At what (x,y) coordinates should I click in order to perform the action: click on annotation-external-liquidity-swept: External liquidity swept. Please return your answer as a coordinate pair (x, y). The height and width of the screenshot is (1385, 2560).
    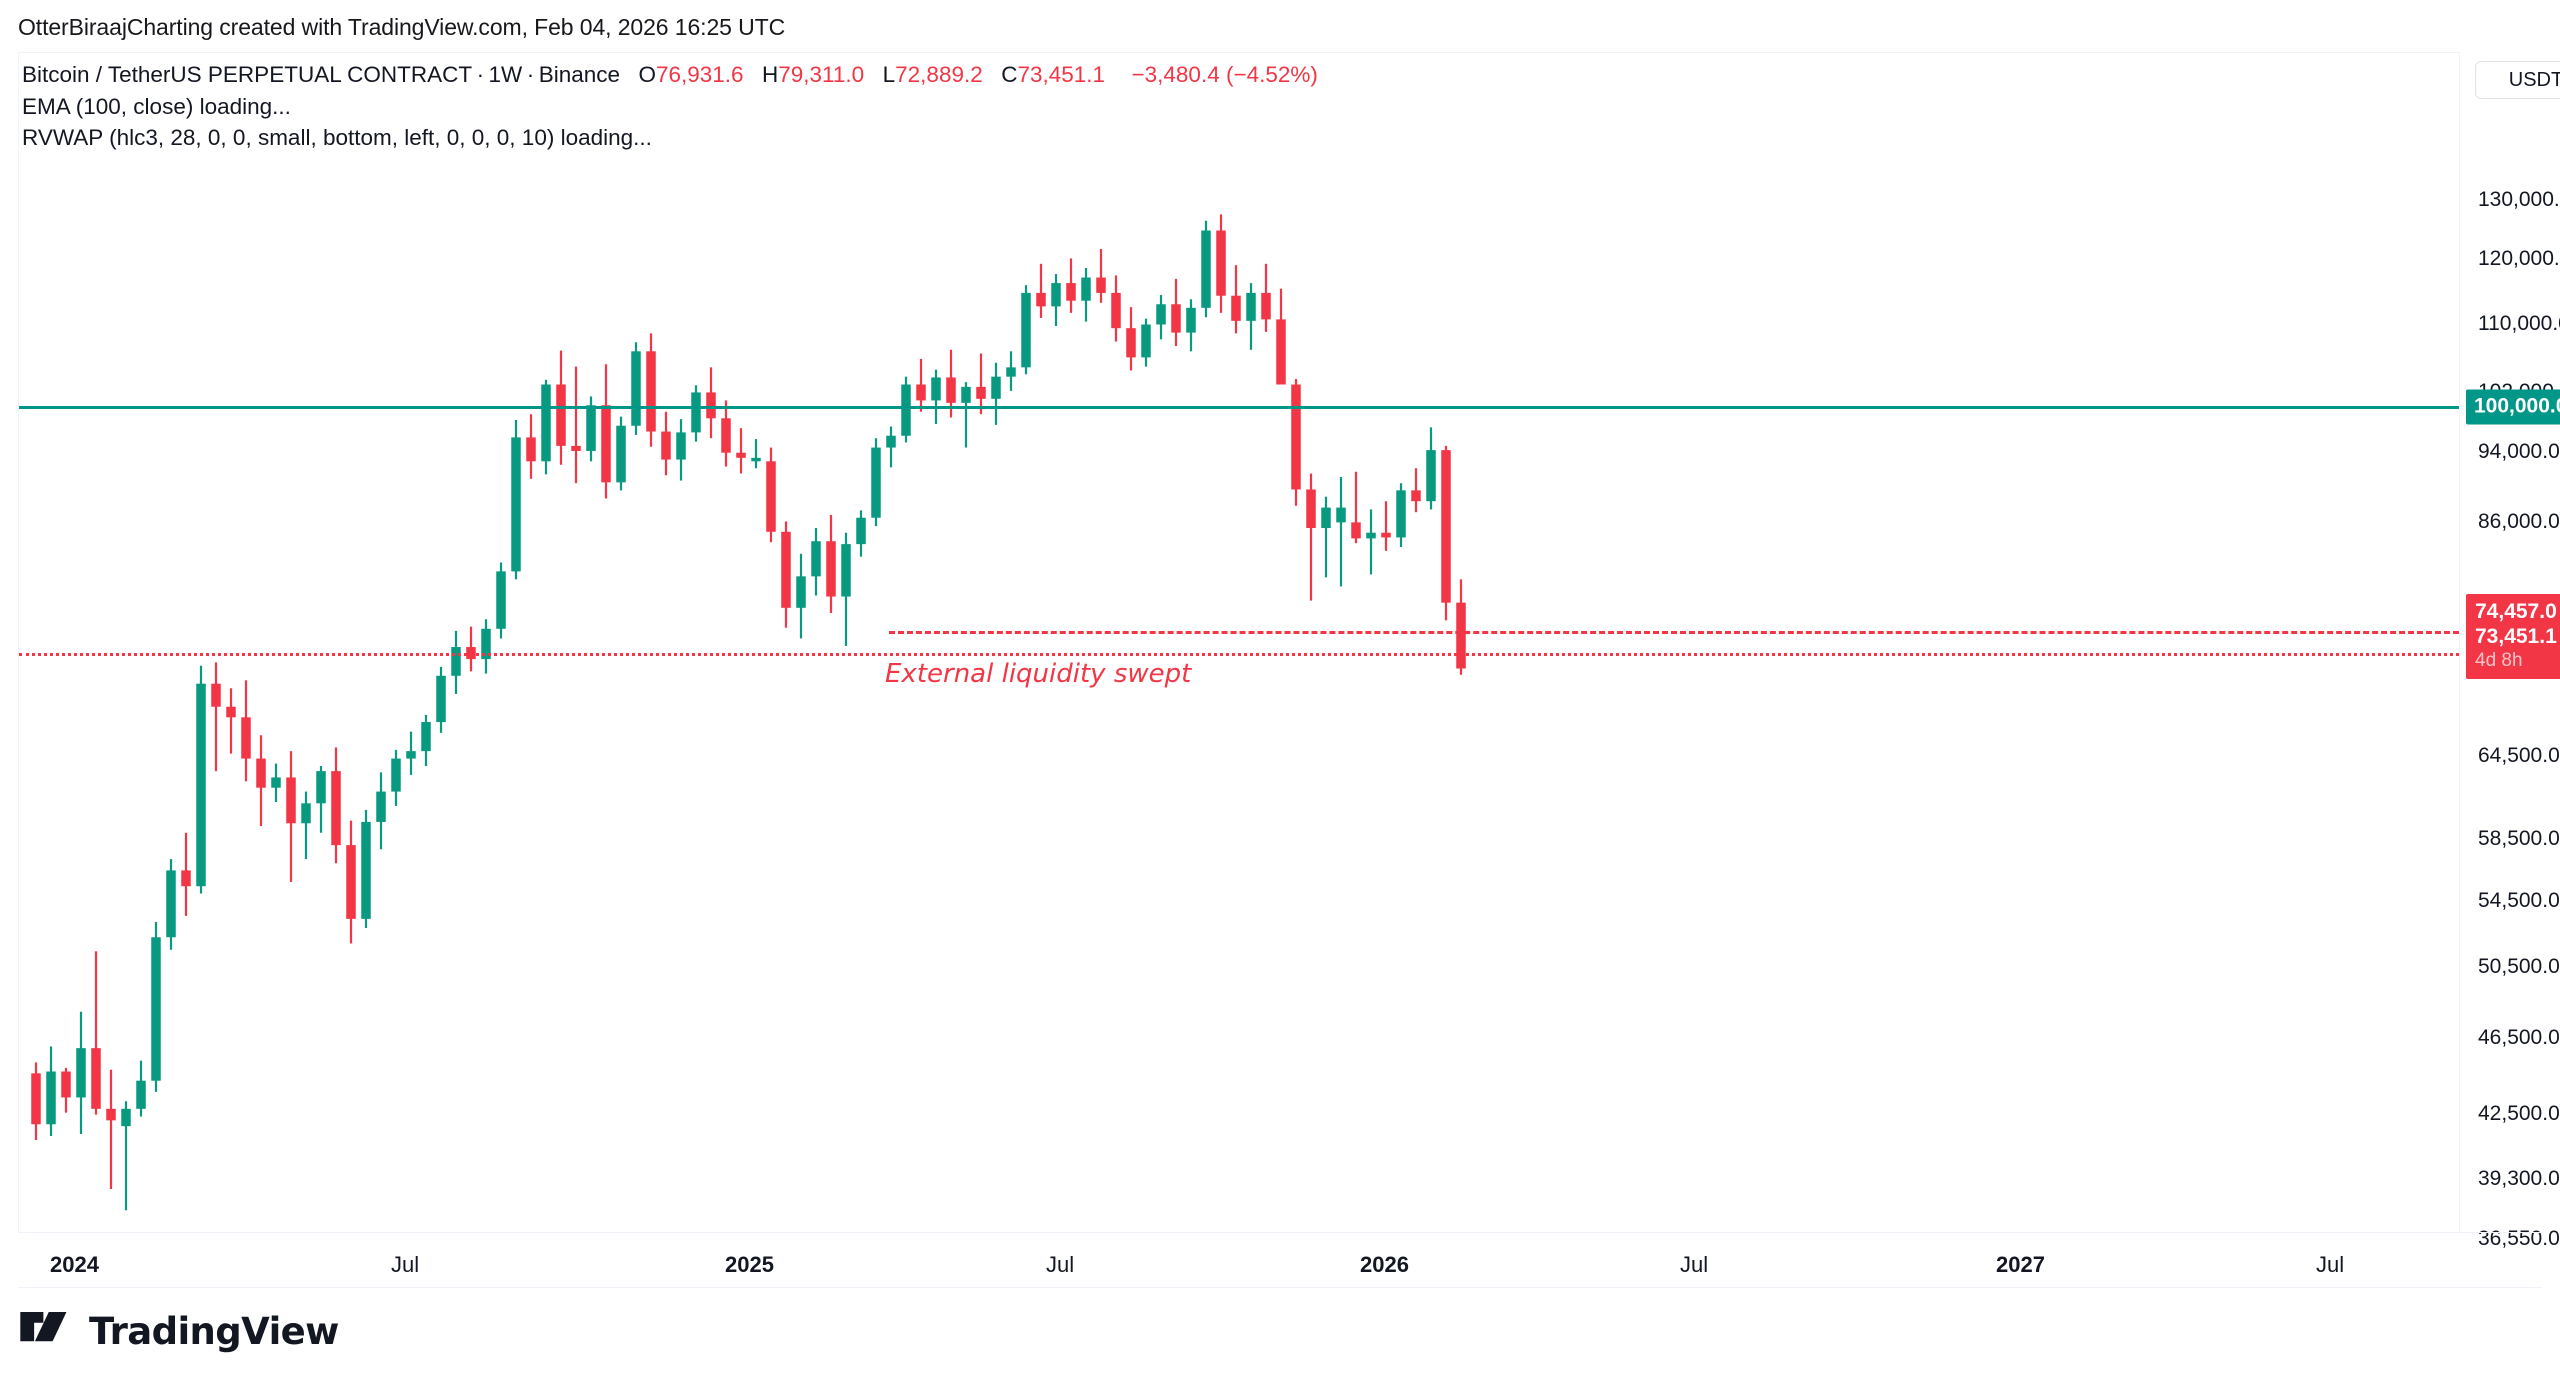
    Looking at the image, I should click on (1038, 674).